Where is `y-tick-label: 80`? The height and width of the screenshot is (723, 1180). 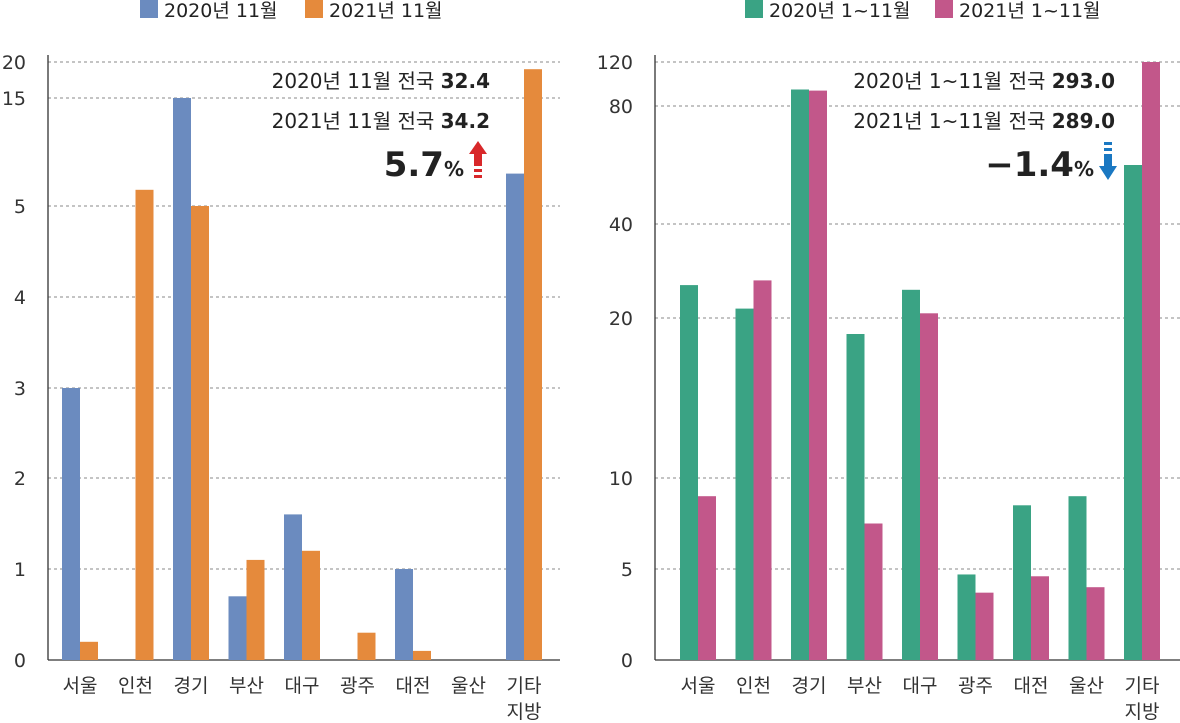 y-tick-label: 80 is located at coordinates (621, 107).